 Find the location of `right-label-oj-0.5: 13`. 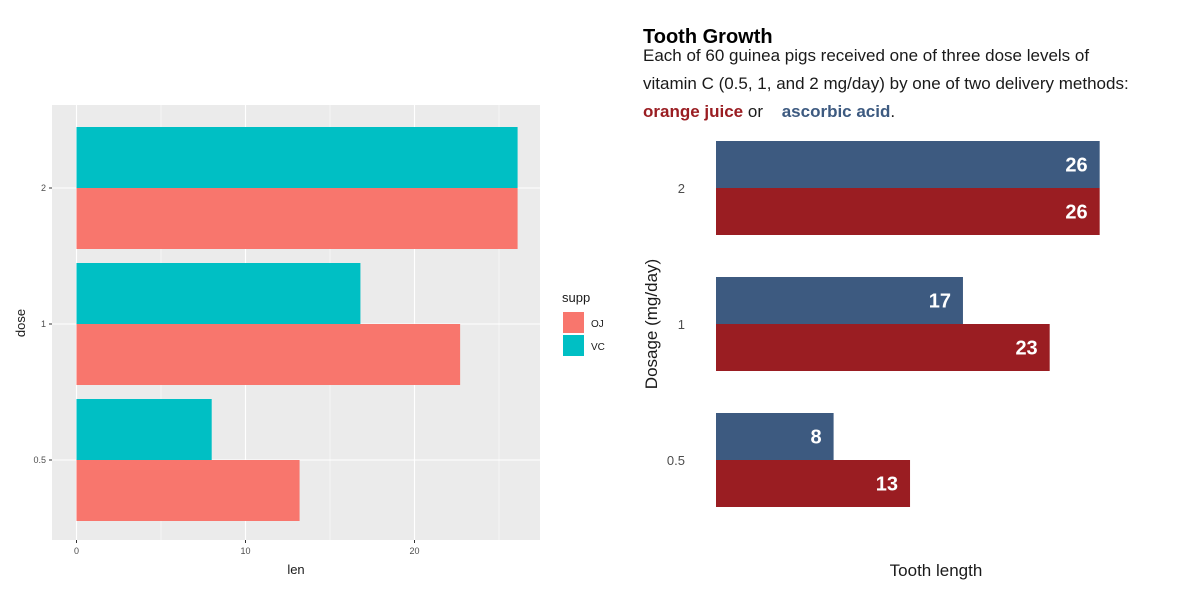

right-label-oj-0.5: 13 is located at coordinates (887, 485).